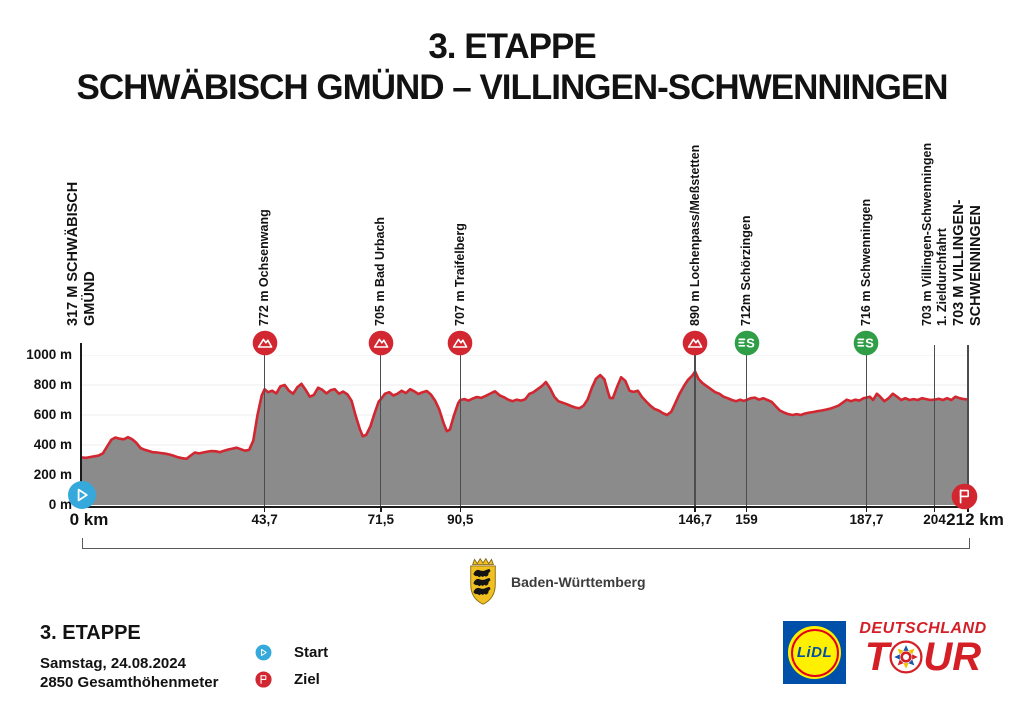  I want to click on y-axis-label: 400 m, so click(52, 444).